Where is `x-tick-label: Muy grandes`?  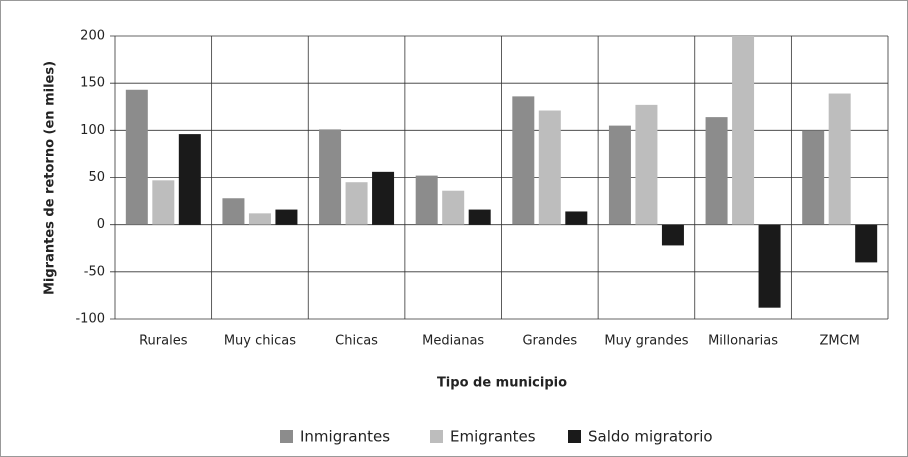 x-tick-label: Muy grandes is located at coordinates (646, 341).